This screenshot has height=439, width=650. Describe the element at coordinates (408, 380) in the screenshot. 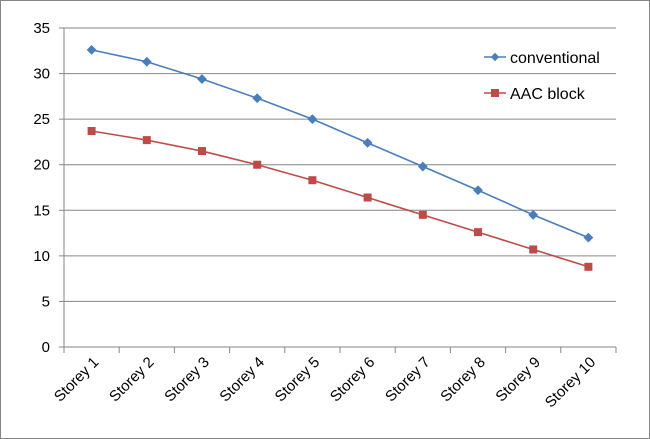

I see `x-tick-label: Storey 7` at that location.